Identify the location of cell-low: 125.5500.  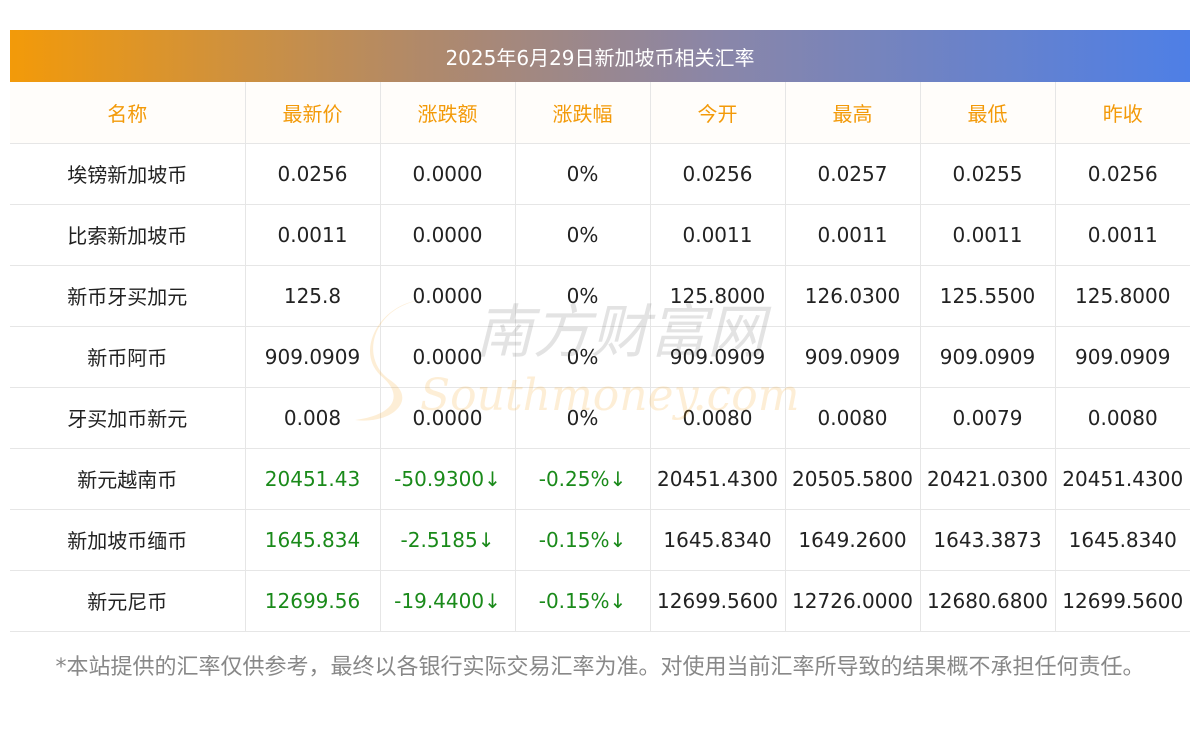
(988, 296).